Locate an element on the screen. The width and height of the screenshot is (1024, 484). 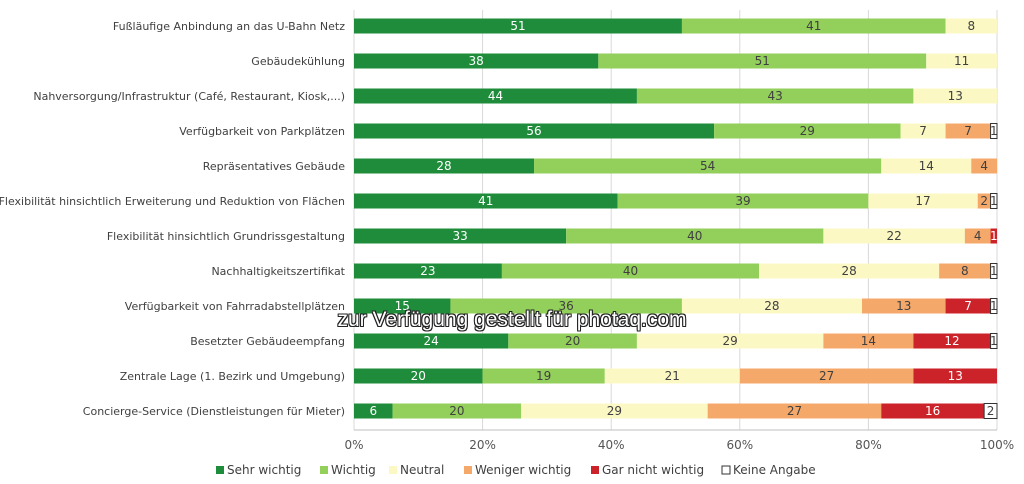
data-label: 56 is located at coordinates (533, 131).